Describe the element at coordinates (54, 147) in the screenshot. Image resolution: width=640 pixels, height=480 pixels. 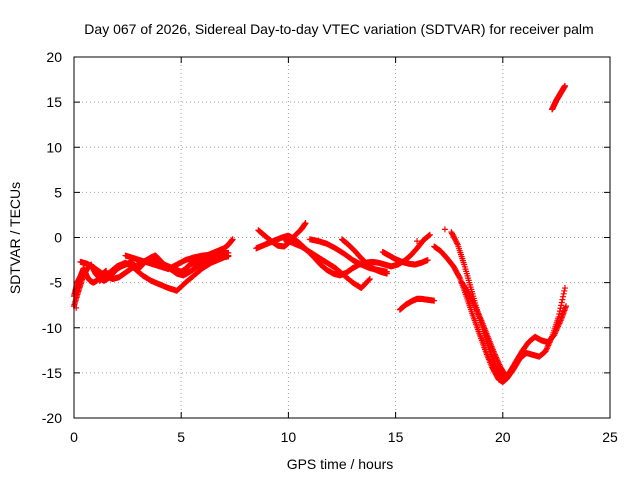
I see `y-tick-label: 10` at that location.